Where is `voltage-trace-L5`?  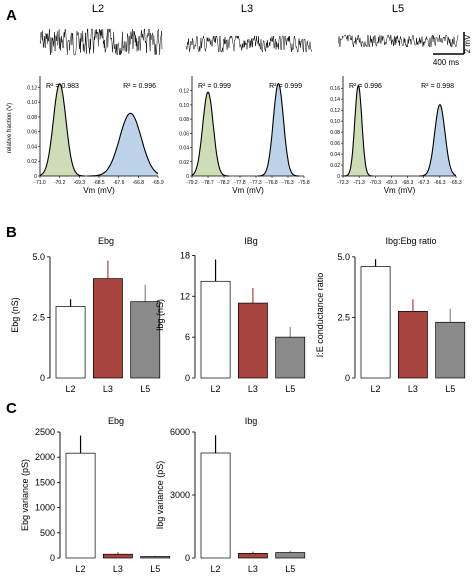
voltage-trace-L5 is located at coordinates (398, 41).